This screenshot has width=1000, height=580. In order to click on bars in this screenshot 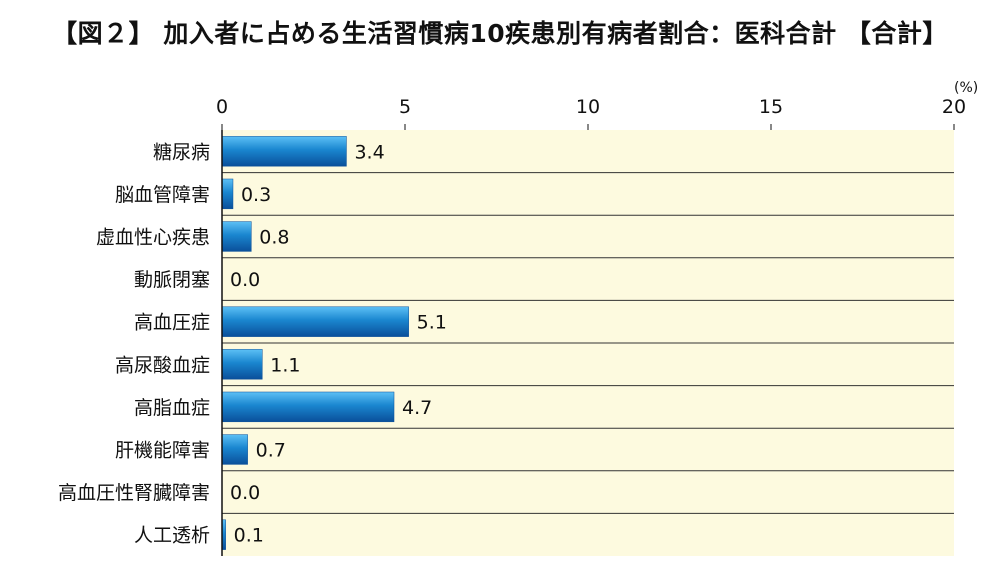, I will do `click(315, 343)`.